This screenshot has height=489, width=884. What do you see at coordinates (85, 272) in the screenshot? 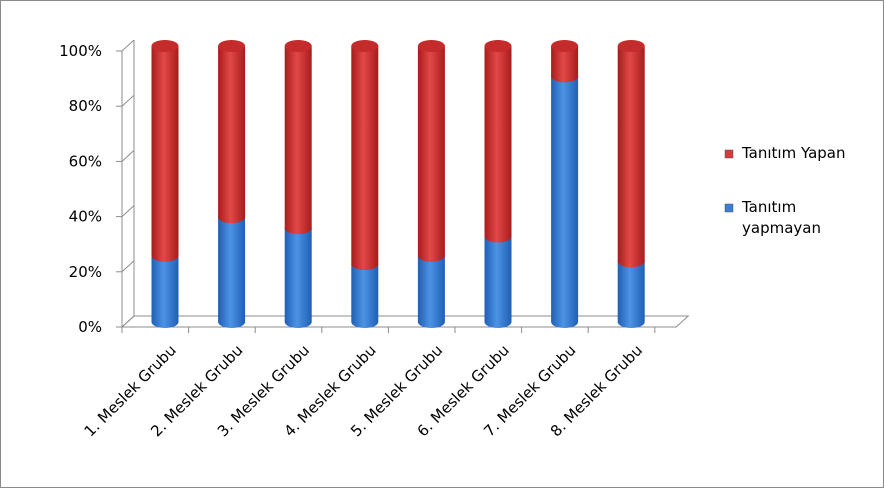
I see `y-tick-label: 20%` at bounding box center [85, 272].